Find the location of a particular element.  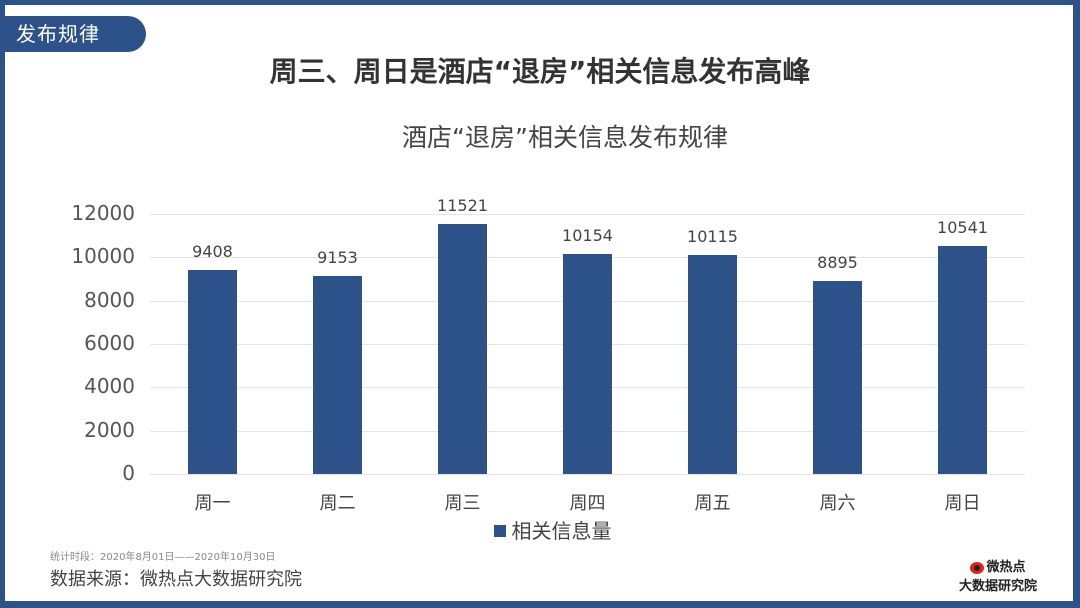

data-label: 8895 is located at coordinates (837, 263).